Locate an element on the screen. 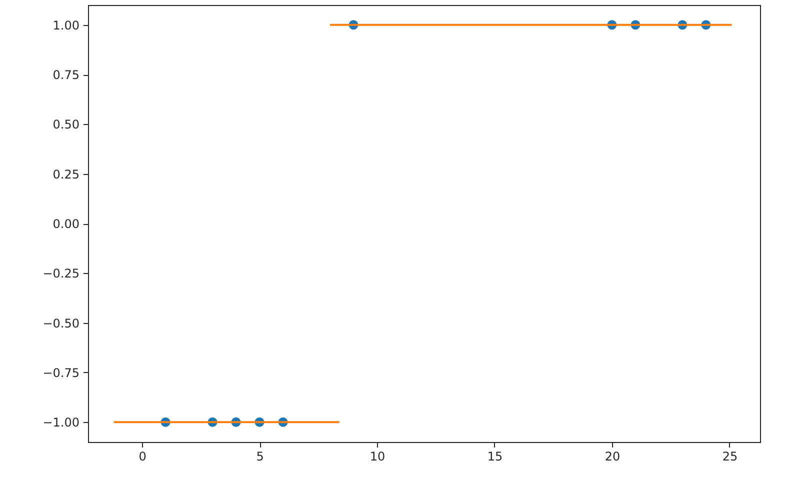 The width and height of the screenshot is (788, 494). y-tick-label: −1.00 is located at coordinates (61, 423).